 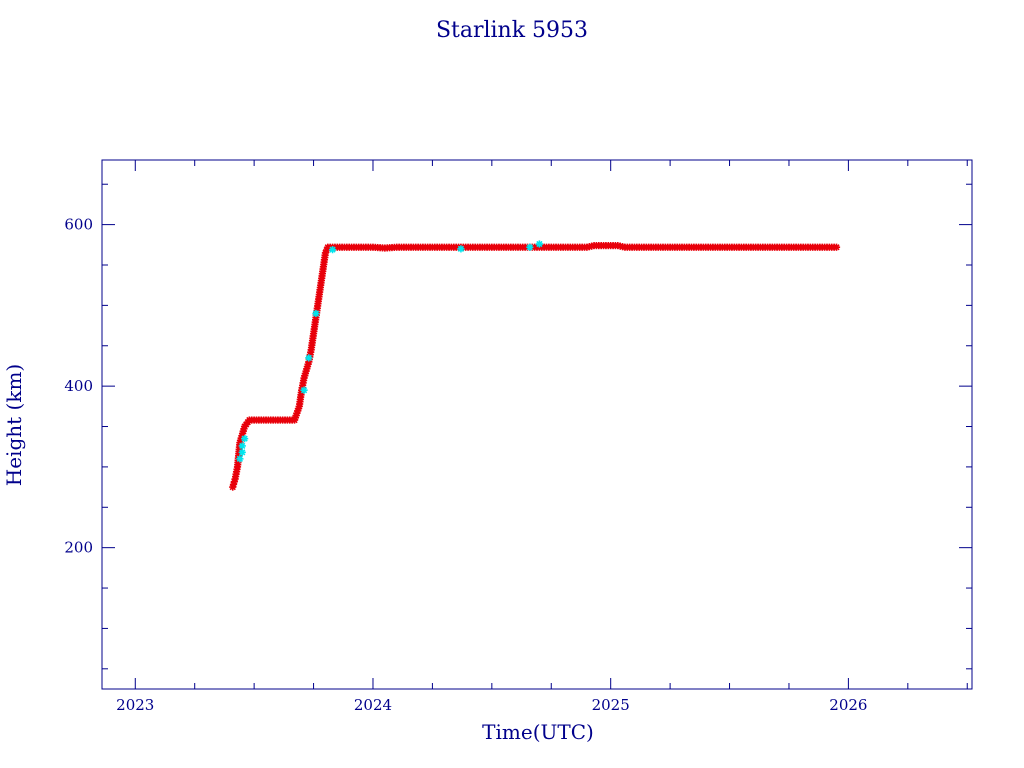 What do you see at coordinates (373, 705) in the screenshot?
I see `x-tick-label: 2024` at bounding box center [373, 705].